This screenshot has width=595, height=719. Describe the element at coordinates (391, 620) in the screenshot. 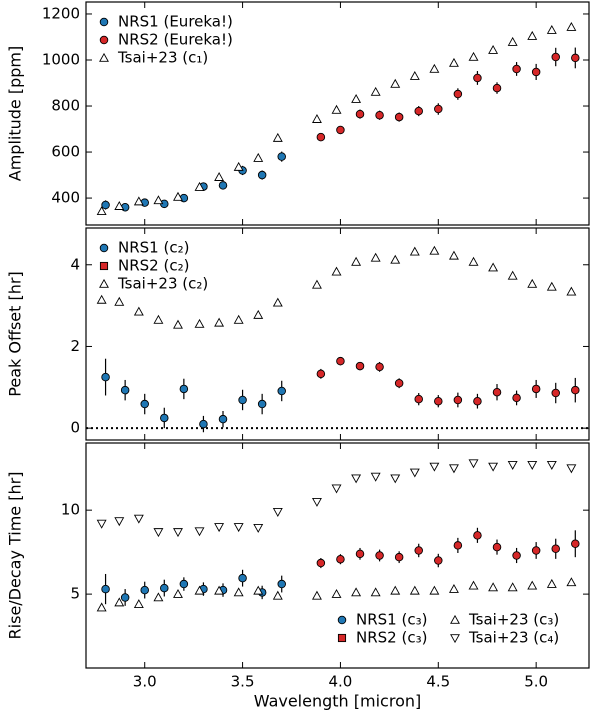

I see `legend-label: NRS1 (c₃)` at that location.